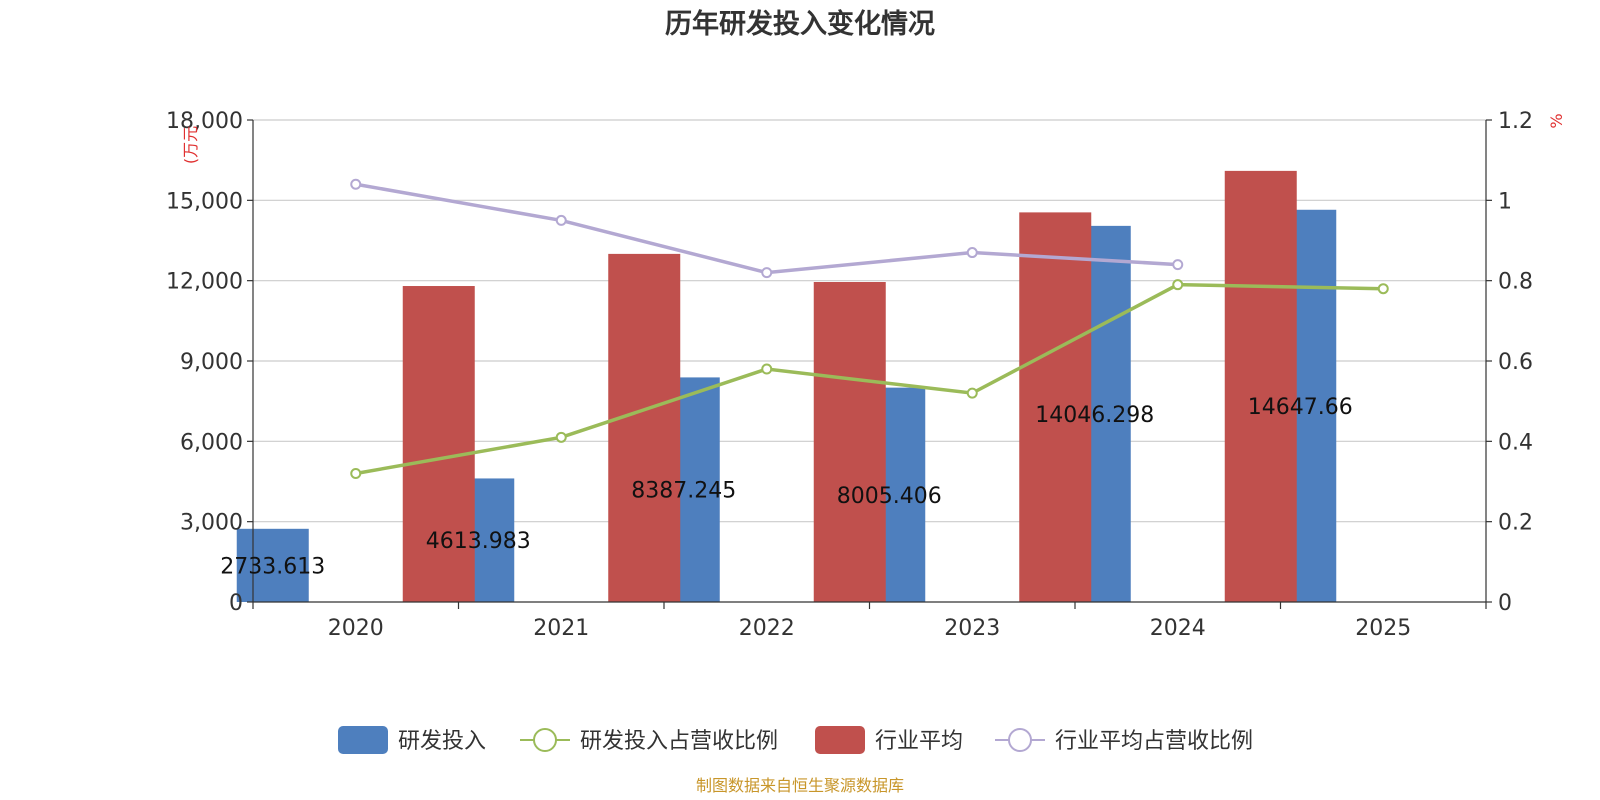 The height and width of the screenshot is (800, 1600). Describe the element at coordinates (211, 442) in the screenshot. I see `left-tick-label: 6,000` at that location.